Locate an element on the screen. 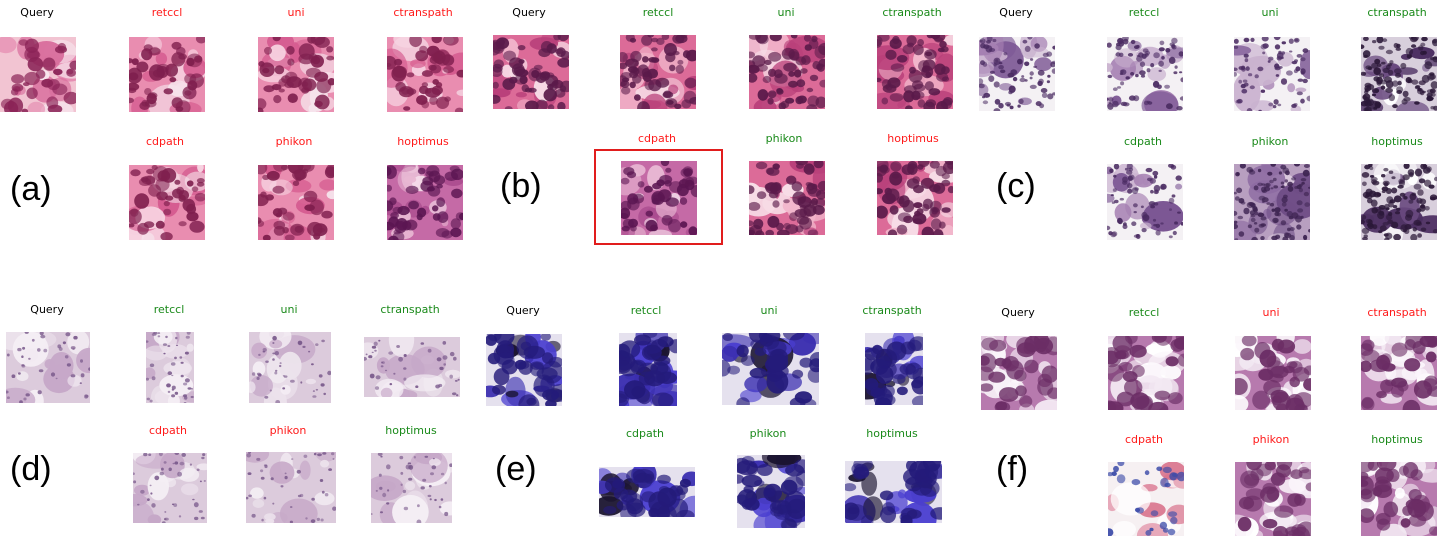 Image resolution: width=1440 pixels, height=540 pixels. highlight-box is located at coordinates (658, 197).